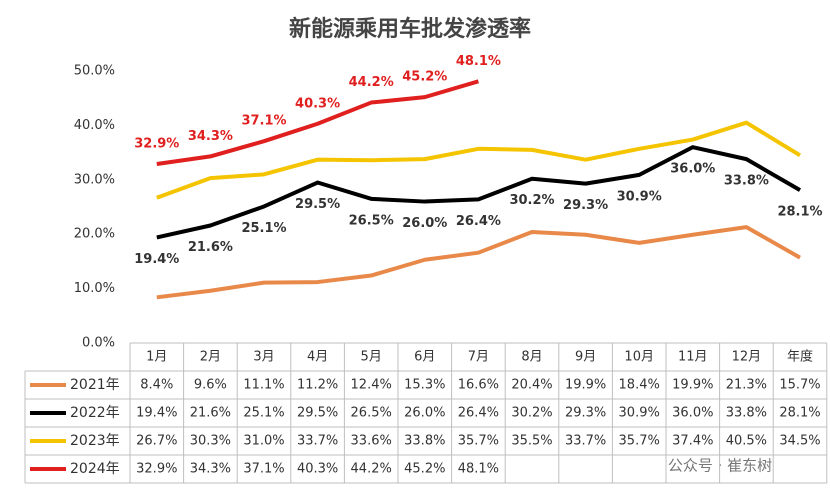 The width and height of the screenshot is (830, 500). Describe the element at coordinates (639, 196) in the screenshot. I see `data-label: 30.9%` at that location.